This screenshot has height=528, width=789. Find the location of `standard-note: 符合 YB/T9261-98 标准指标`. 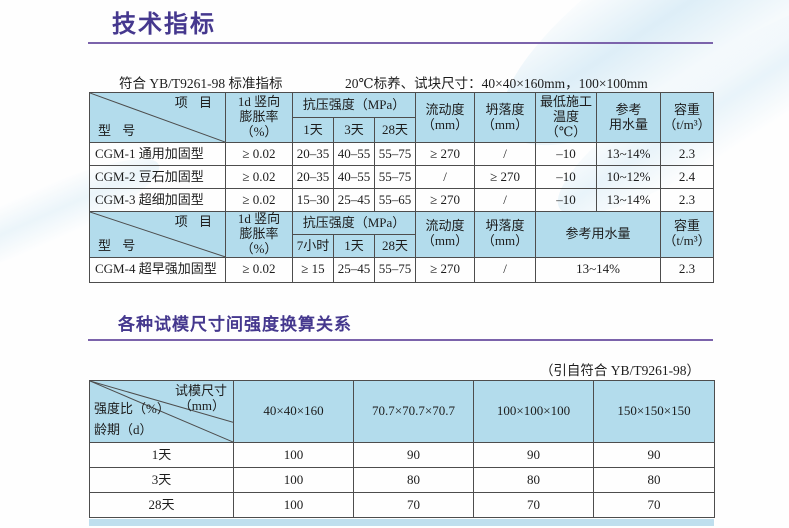

standard-note: 符合 YB/T9261-98 标准指标 is located at coordinates (201, 83).